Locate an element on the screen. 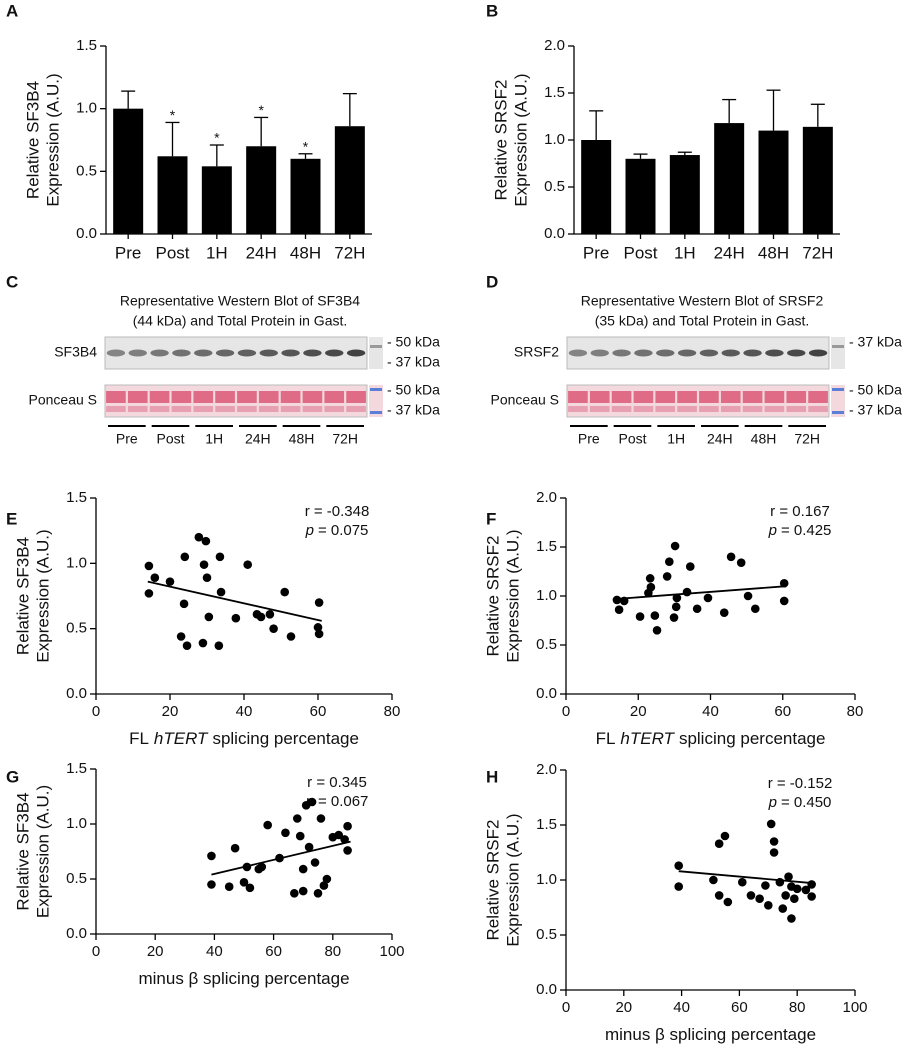 Image resolution: width=920 pixels, height=1050 pixels. annotation-p: p = 0.075 is located at coordinates (337, 530).